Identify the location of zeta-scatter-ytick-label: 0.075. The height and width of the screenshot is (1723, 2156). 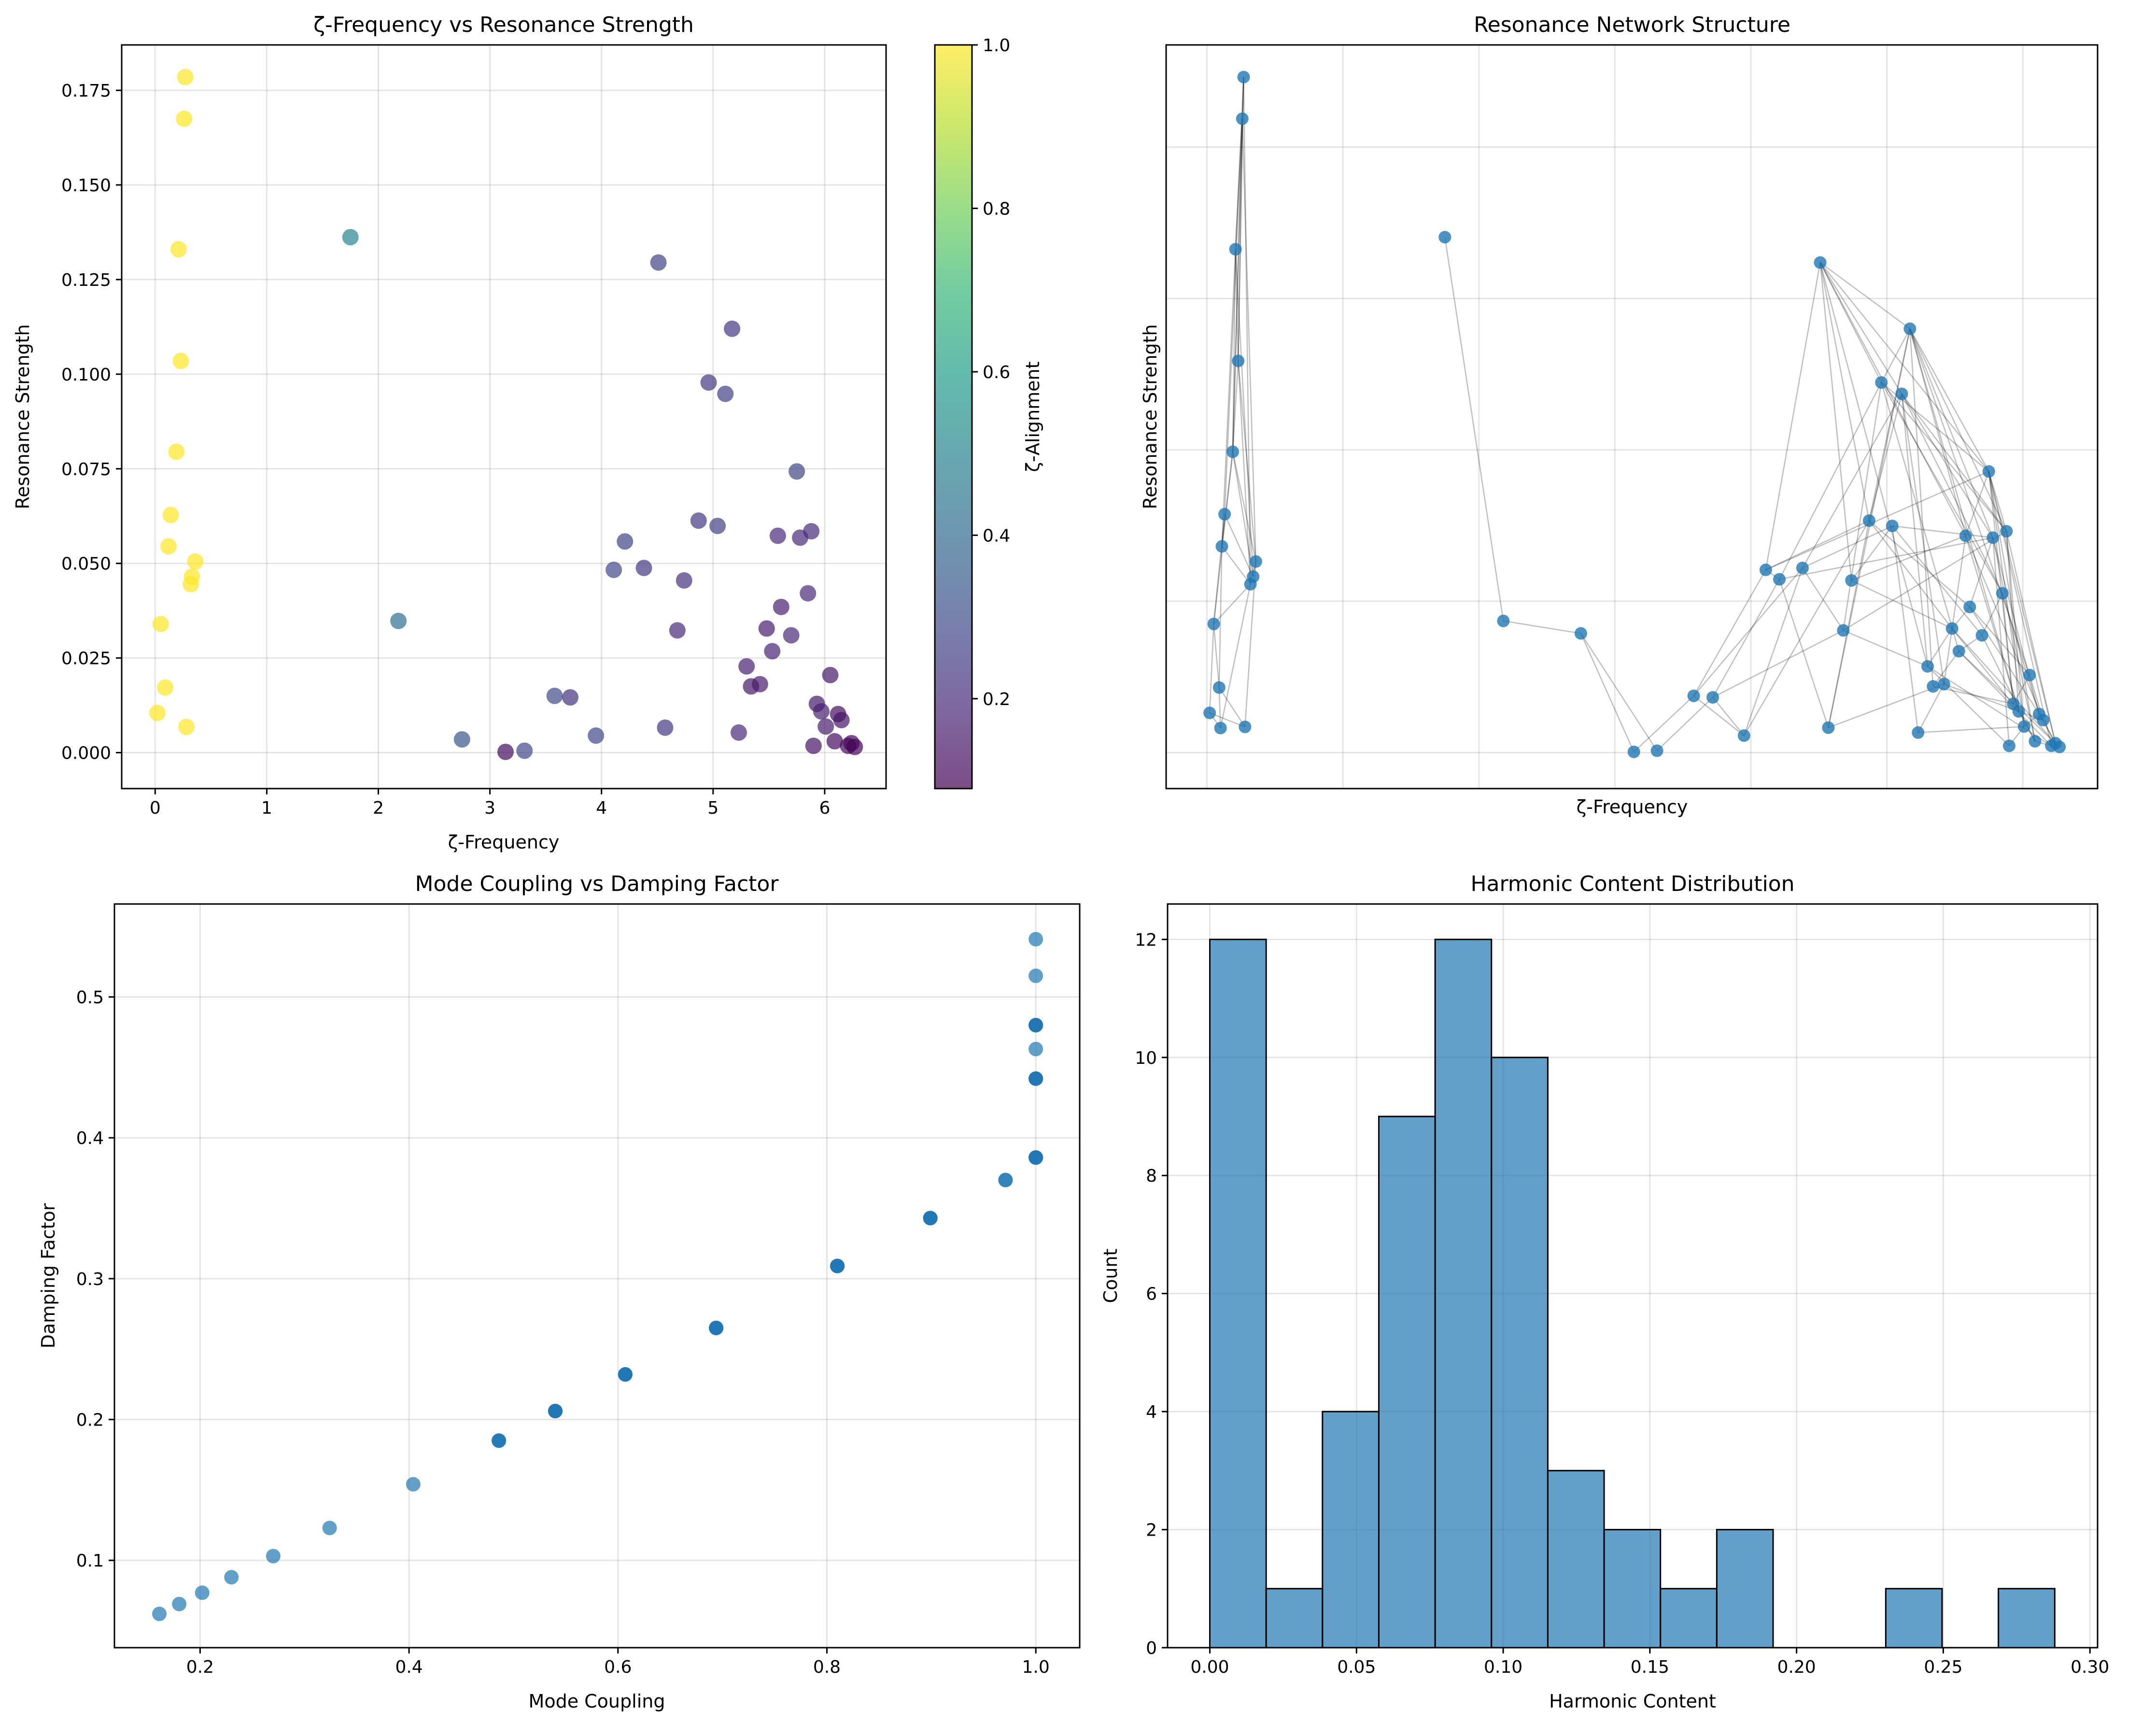
(86, 470).